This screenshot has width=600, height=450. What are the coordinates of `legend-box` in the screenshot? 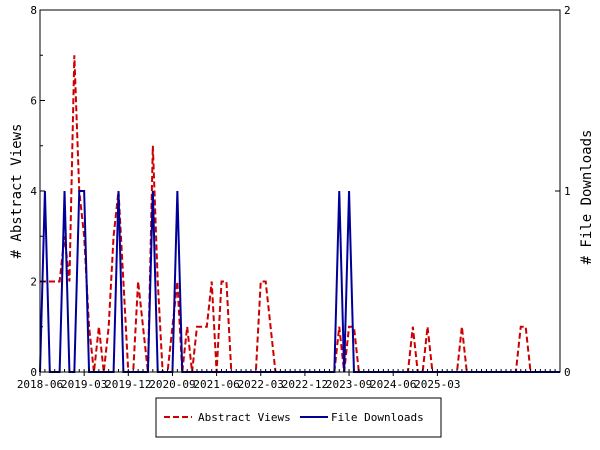 It's located at (298, 417).